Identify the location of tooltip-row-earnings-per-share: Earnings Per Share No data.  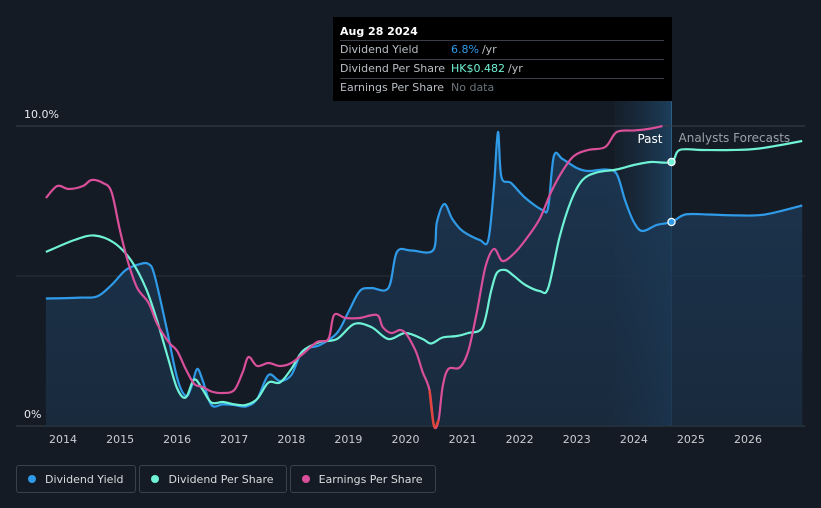
(502, 87).